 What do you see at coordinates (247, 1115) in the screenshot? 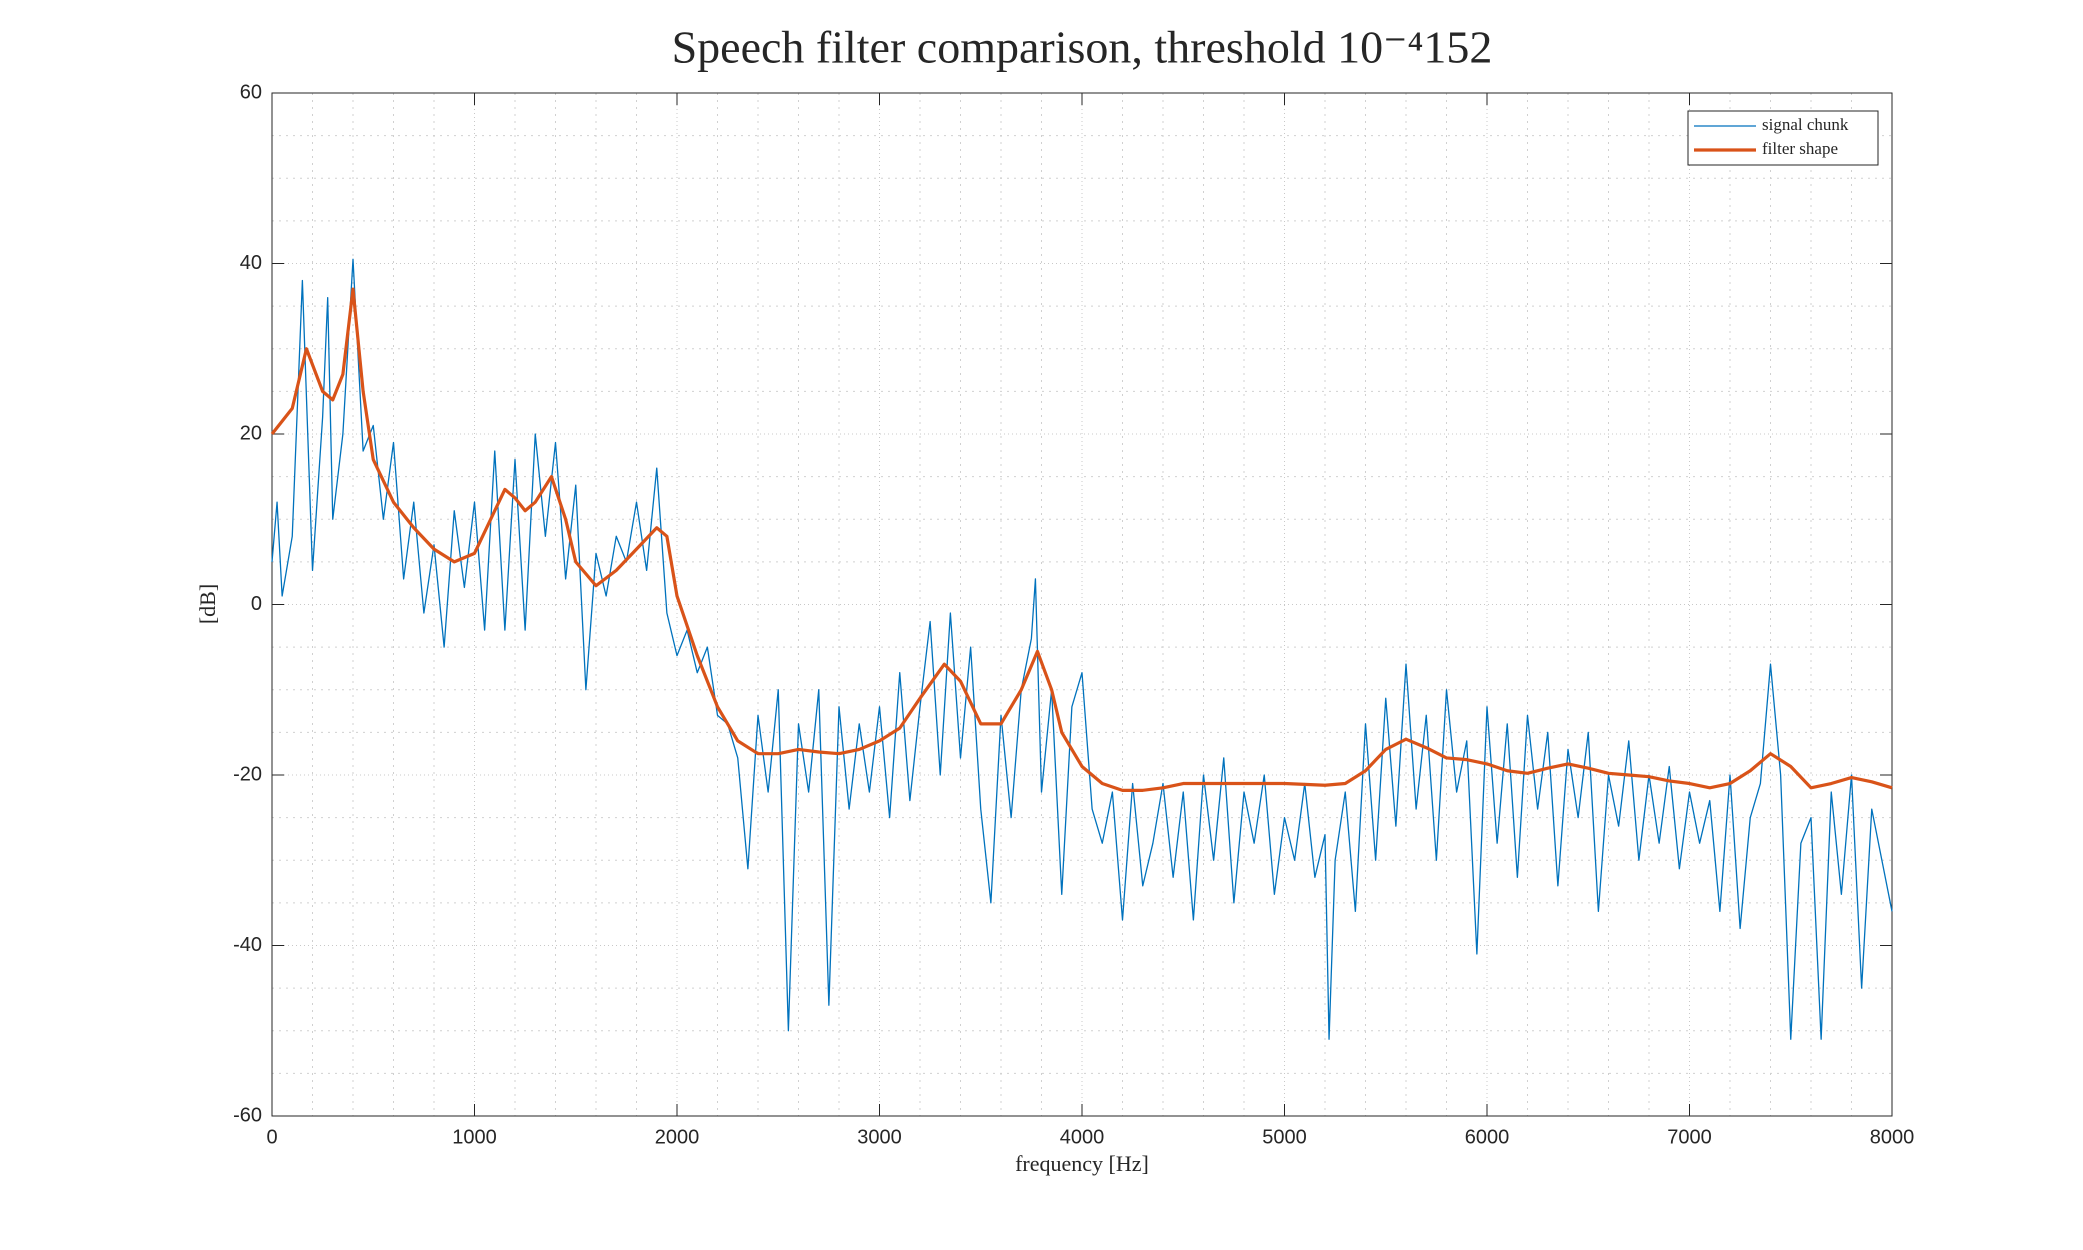
I see `y-tick-label: -60` at bounding box center [247, 1115].